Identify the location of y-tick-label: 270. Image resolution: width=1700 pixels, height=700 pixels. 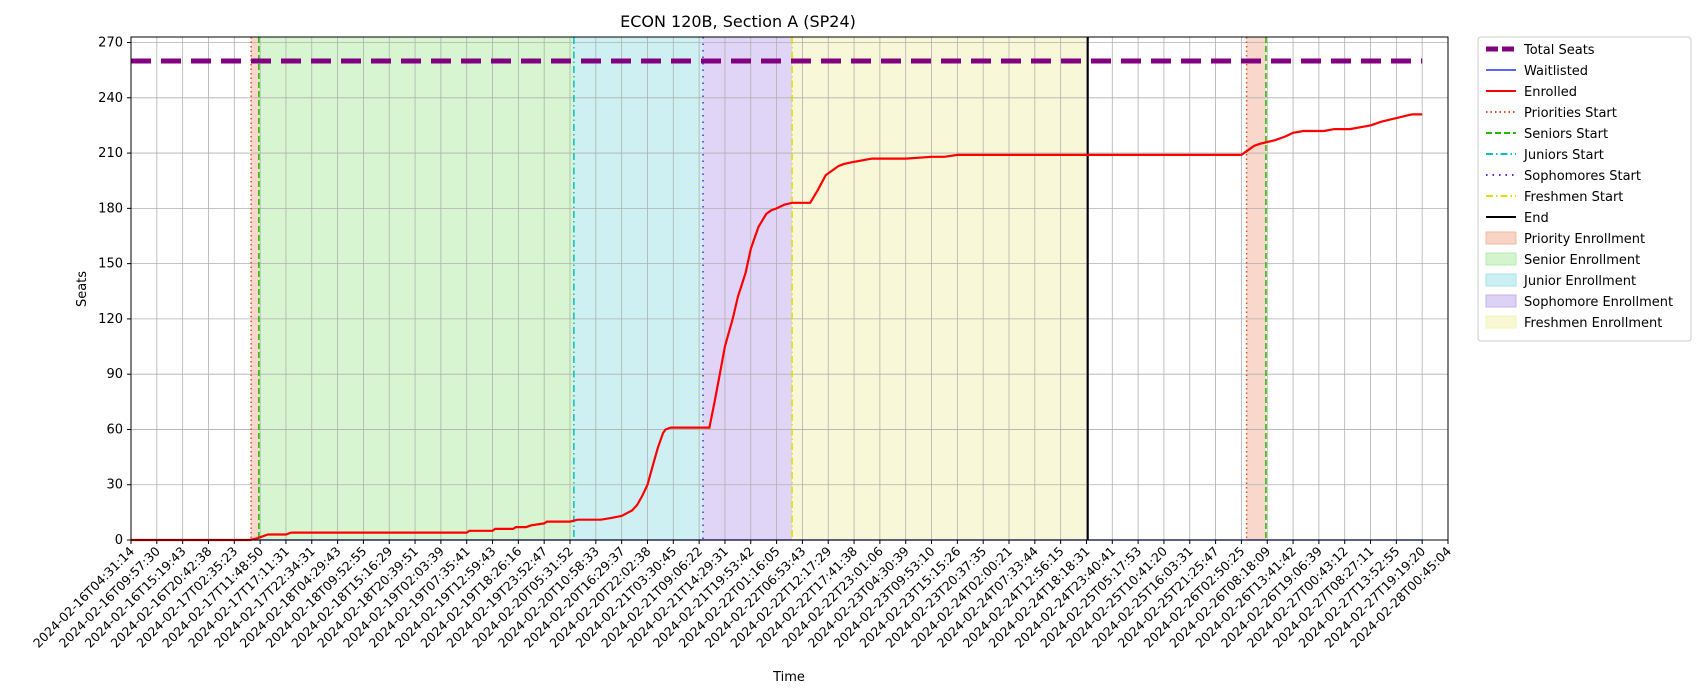
(110, 43).